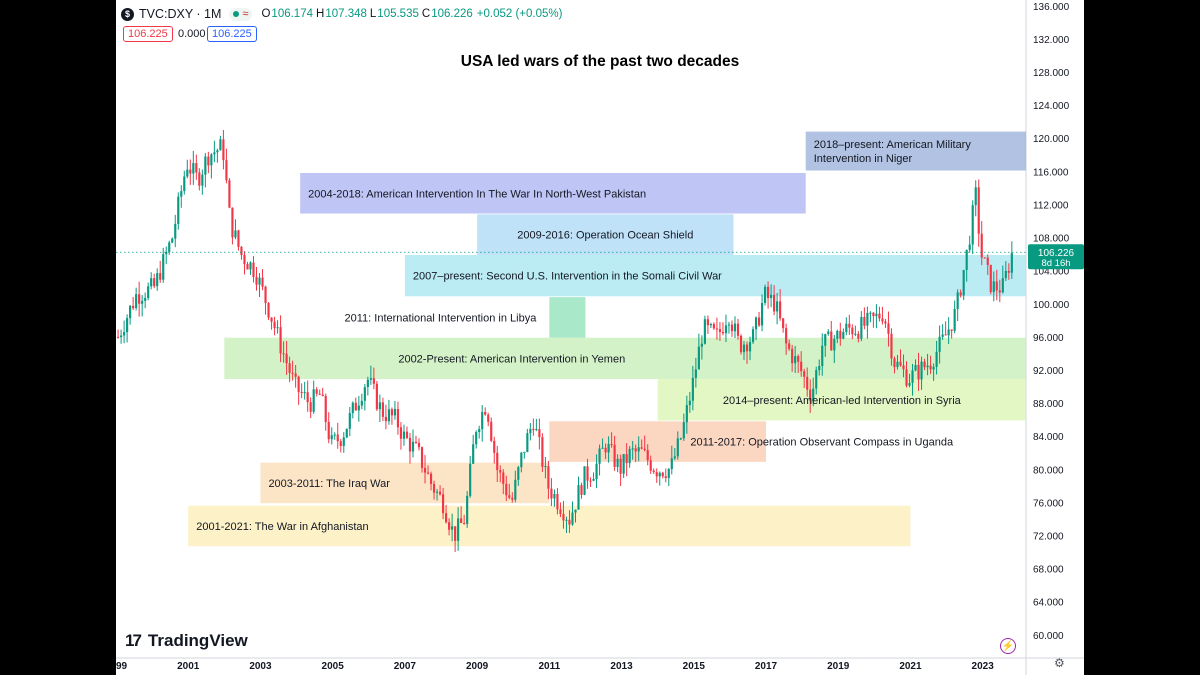  I want to click on ohlc-change-value: +0.052 (+0.05%), so click(519, 14).